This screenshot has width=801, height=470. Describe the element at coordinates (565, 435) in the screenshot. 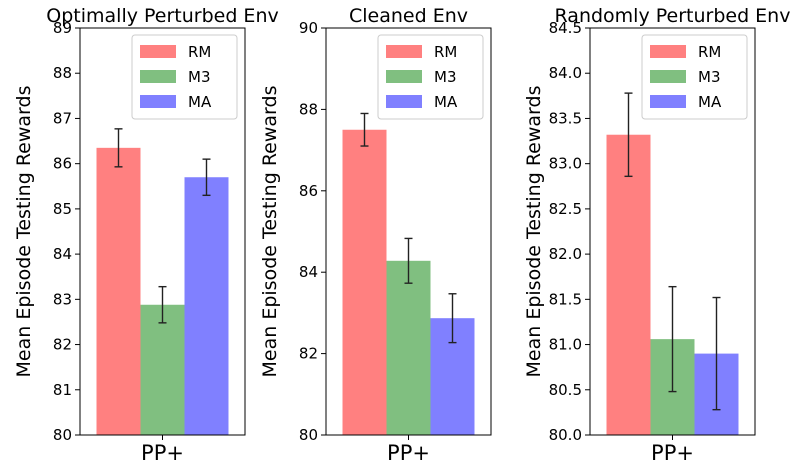

I see `y-tick-label: 80.0` at that location.